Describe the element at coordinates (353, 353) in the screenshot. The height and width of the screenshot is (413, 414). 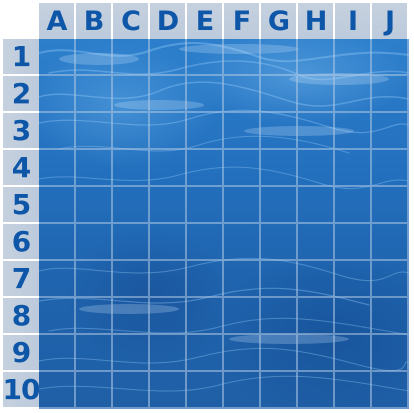
I see `grid-cell-i9` at that location.